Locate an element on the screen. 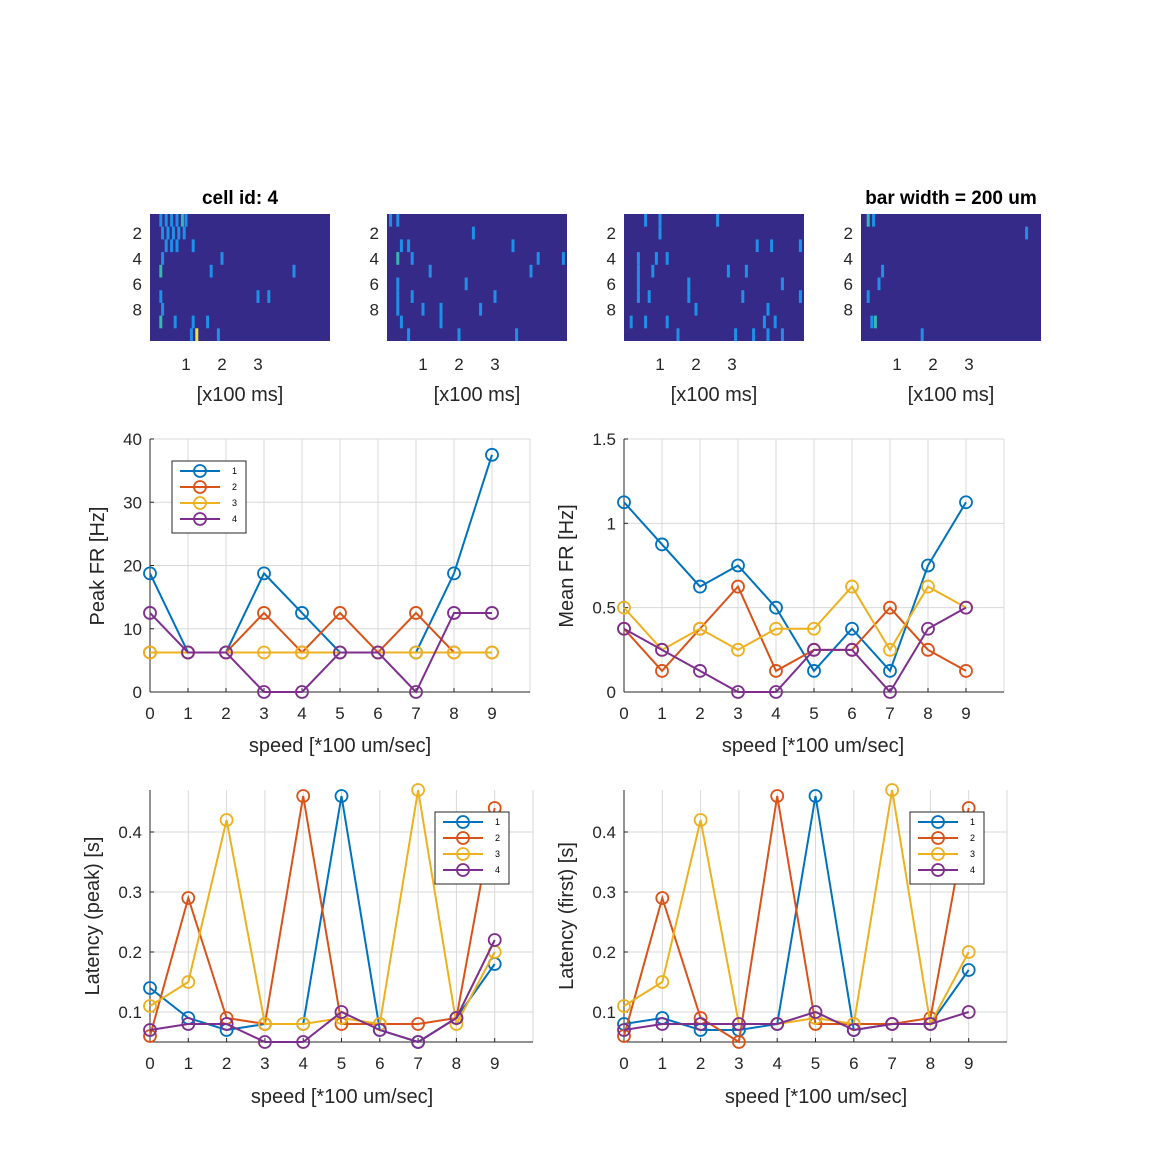 This screenshot has height=1172, width=1150. y-axis-label: Mean FR [Hz] is located at coordinates (567, 565).